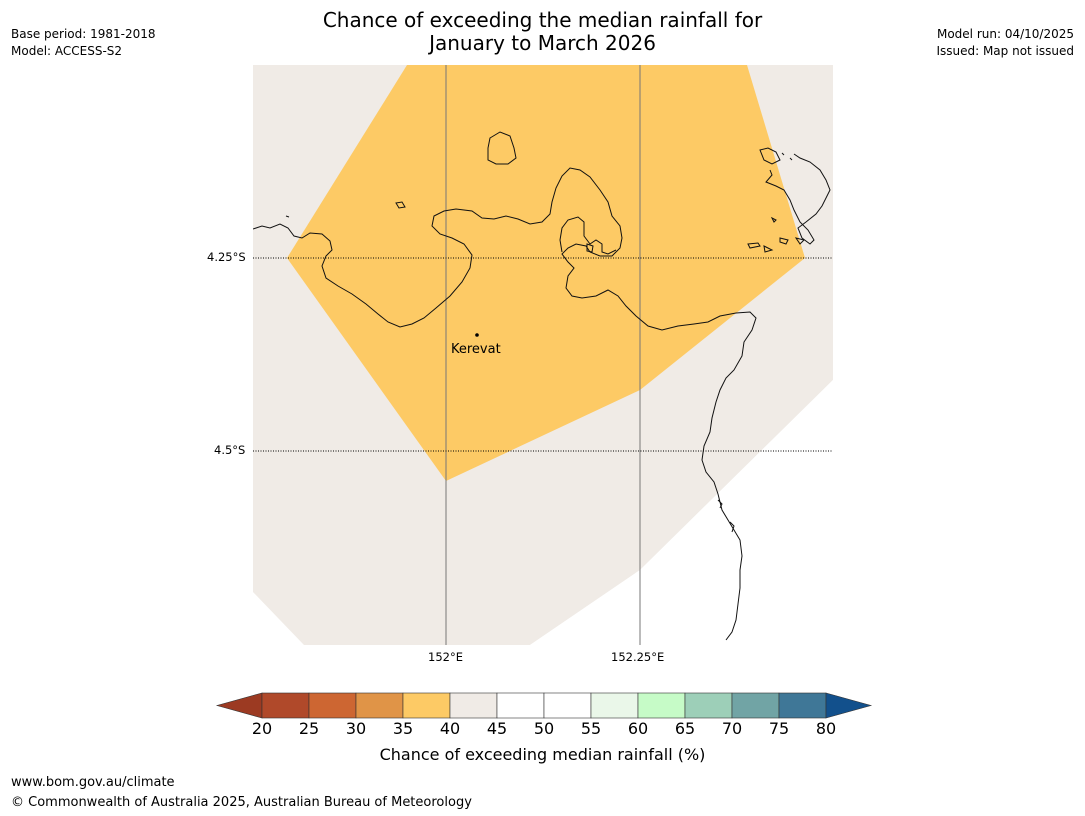 This screenshot has width=1085, height=816. I want to click on footer-url: www.bom.gov.au/climate, so click(93, 782).